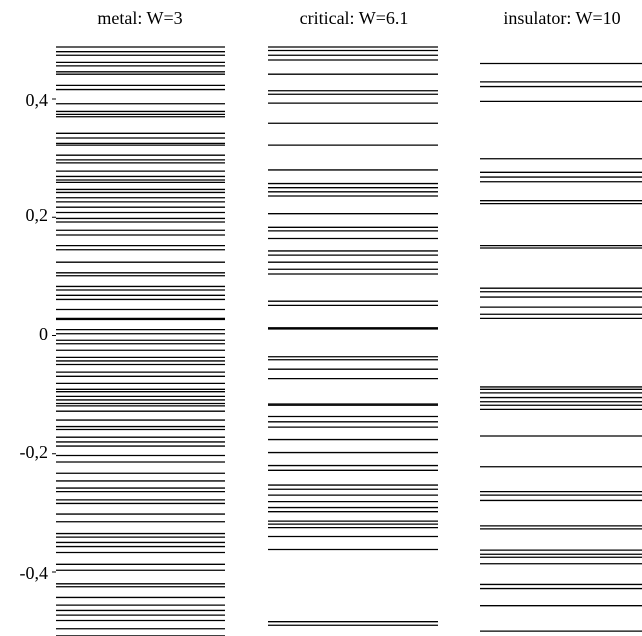  Describe the element at coordinates (34, 573) in the screenshot. I see `y-tick-label: -0,4` at that location.